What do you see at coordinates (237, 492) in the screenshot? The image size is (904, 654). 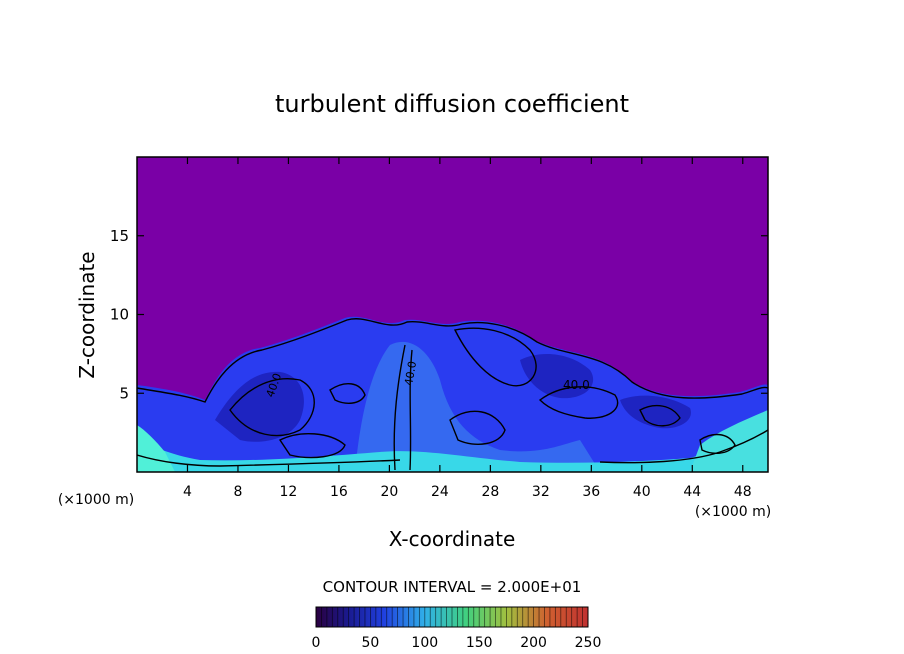 I see `x-tick-label: 8` at bounding box center [237, 492].